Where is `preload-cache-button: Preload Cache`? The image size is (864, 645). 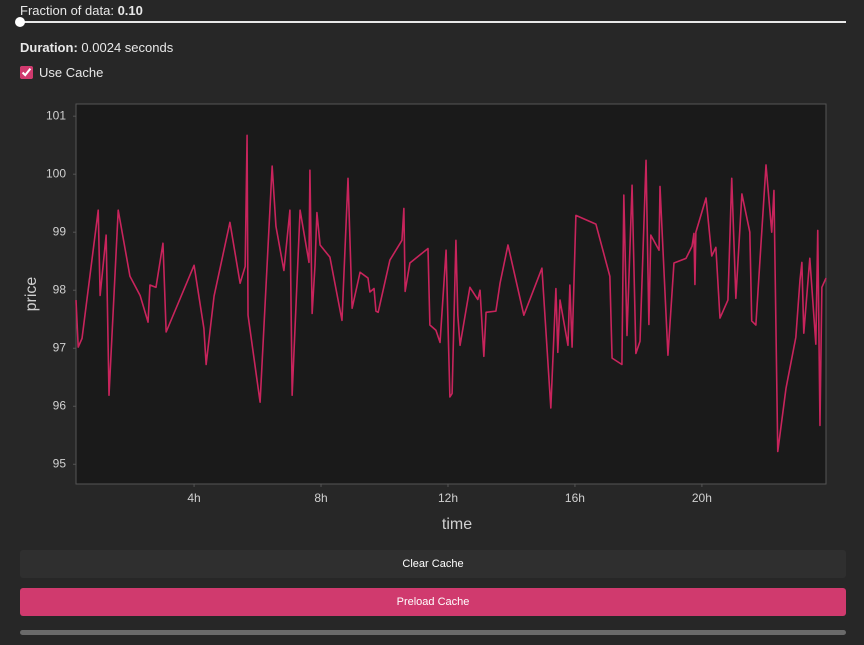
preload-cache-button: Preload Cache is located at coordinates (433, 602).